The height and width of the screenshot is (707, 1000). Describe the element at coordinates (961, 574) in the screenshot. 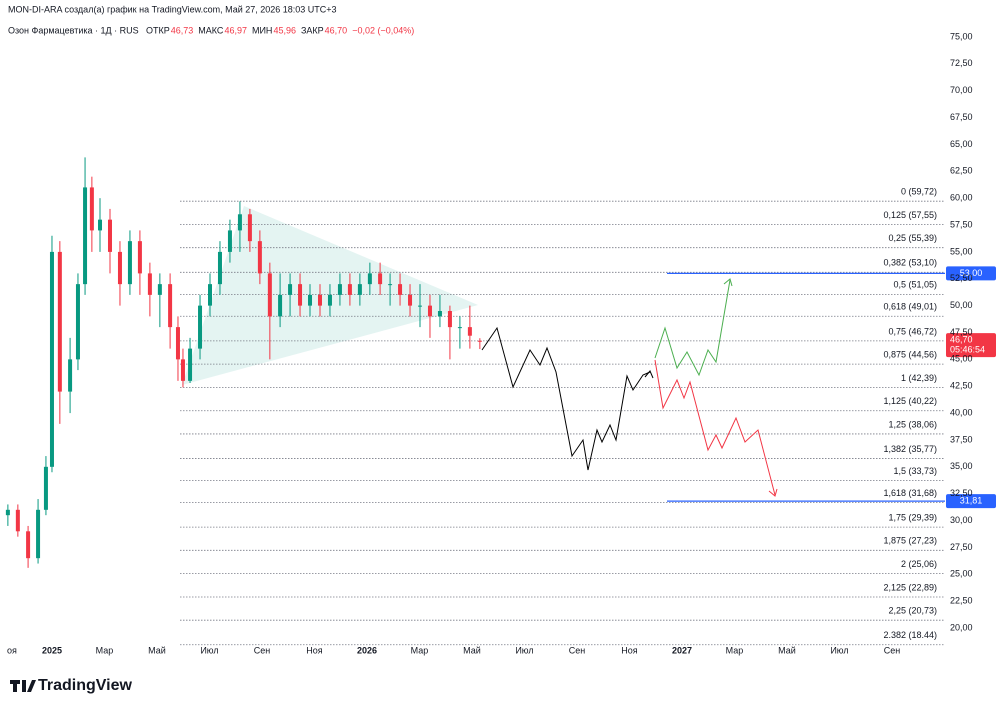

I see `y-tick-label: 25,00` at that location.